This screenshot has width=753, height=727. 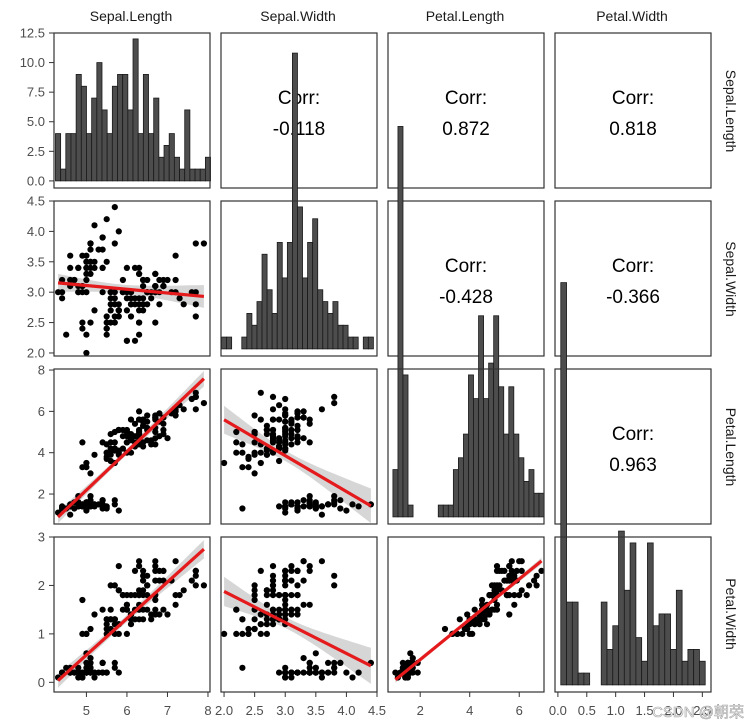 What do you see at coordinates (346, 710) in the screenshot?
I see `x-tick-label: 4.0` at bounding box center [346, 710].